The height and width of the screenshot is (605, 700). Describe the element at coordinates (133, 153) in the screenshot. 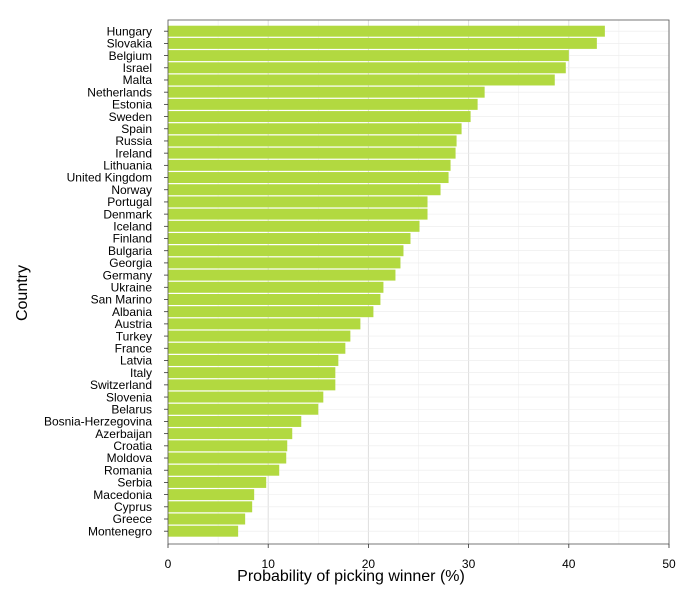

I see `y-tick-label: Ireland` at that location.